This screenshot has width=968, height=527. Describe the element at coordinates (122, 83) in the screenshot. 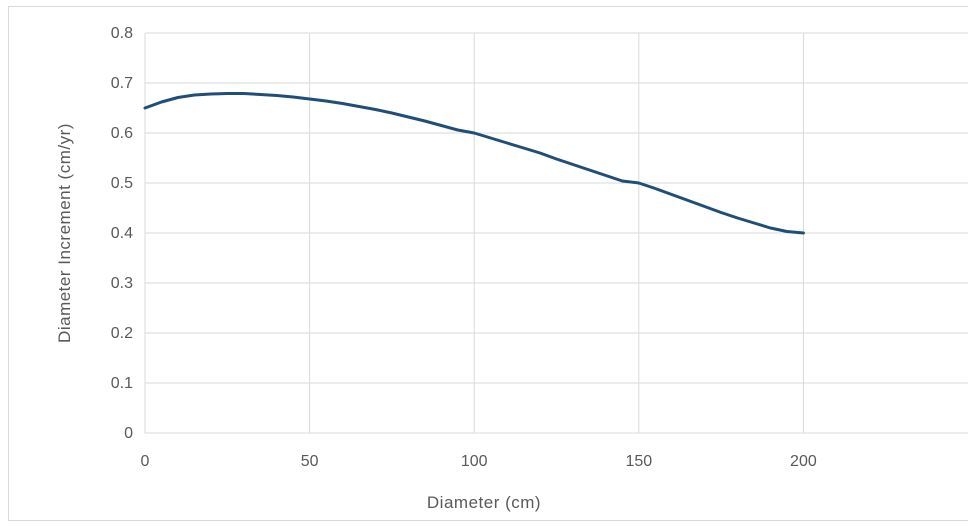

I see `y-tick-label: 0.7` at that location.